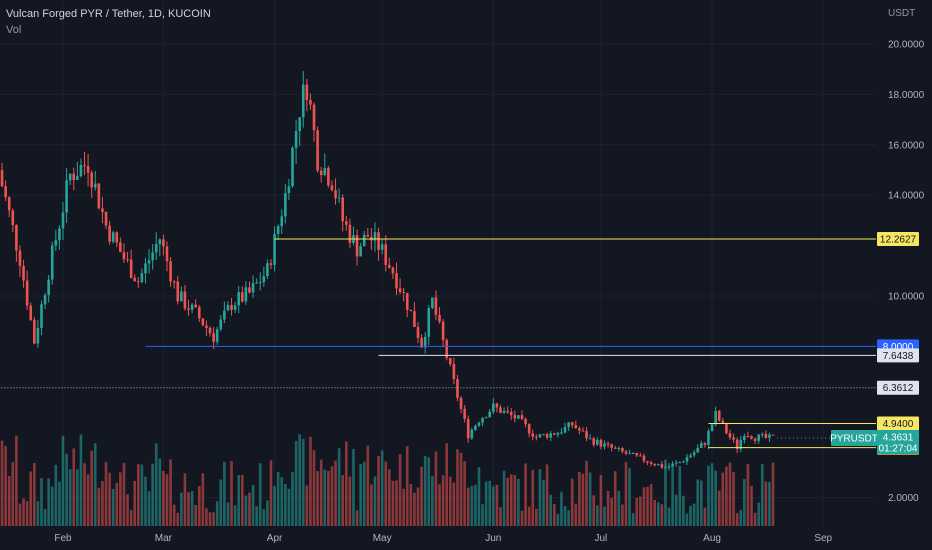 The image size is (932, 550). What do you see at coordinates (493, 538) in the screenshot?
I see `x-tick-label: Jun` at bounding box center [493, 538].